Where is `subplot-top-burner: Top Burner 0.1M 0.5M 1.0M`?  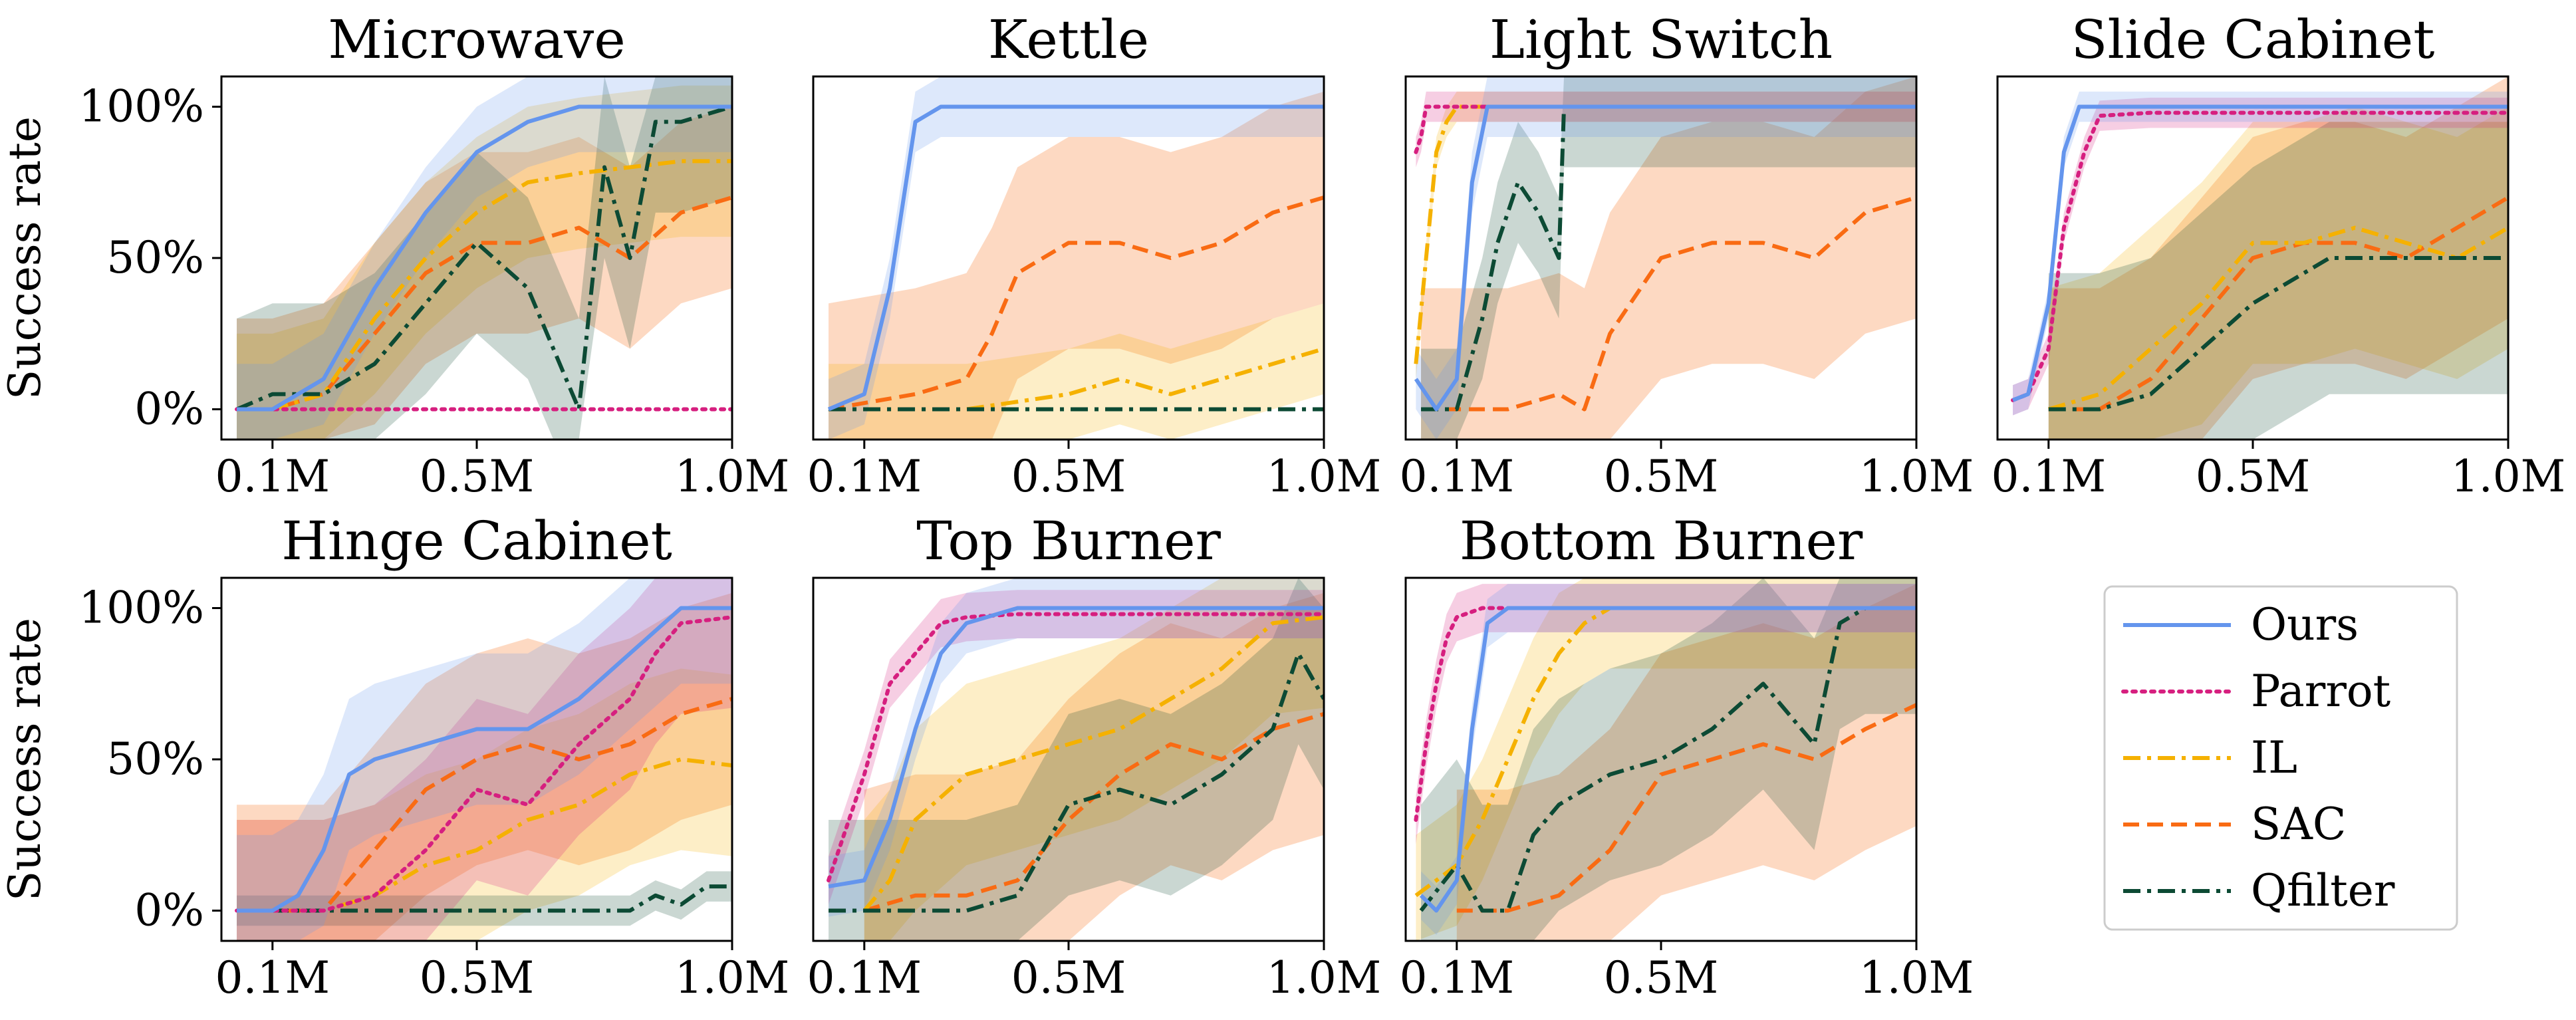 subplot-top-burner: Top Burner 0.1M 0.5M 1.0M is located at coordinates (1094, 757).